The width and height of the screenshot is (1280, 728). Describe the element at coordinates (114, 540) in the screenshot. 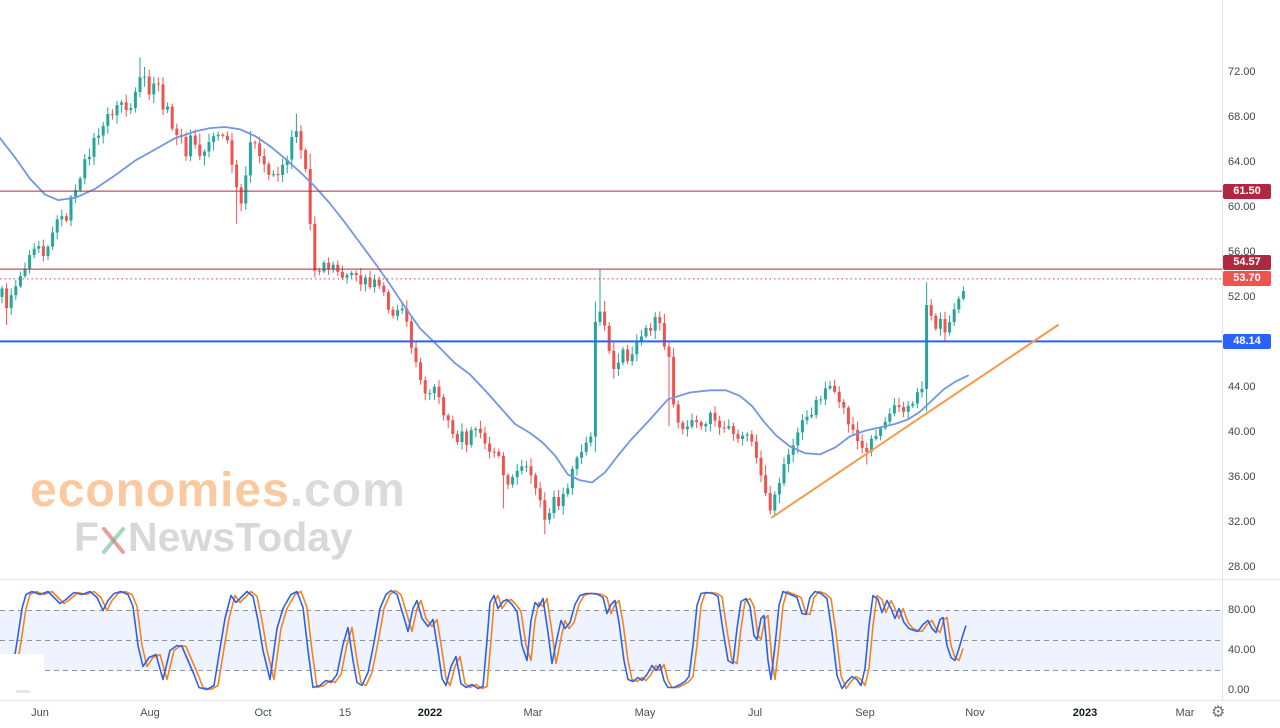

I see `candle-x-icon` at that location.